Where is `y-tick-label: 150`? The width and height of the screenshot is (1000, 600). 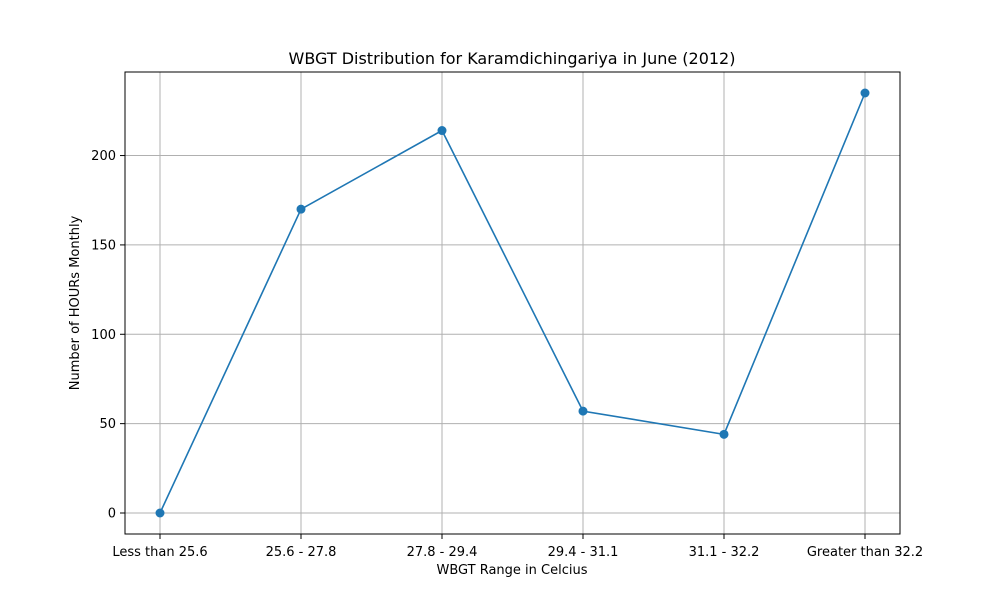
y-tick-label: 150 is located at coordinates (103, 245).